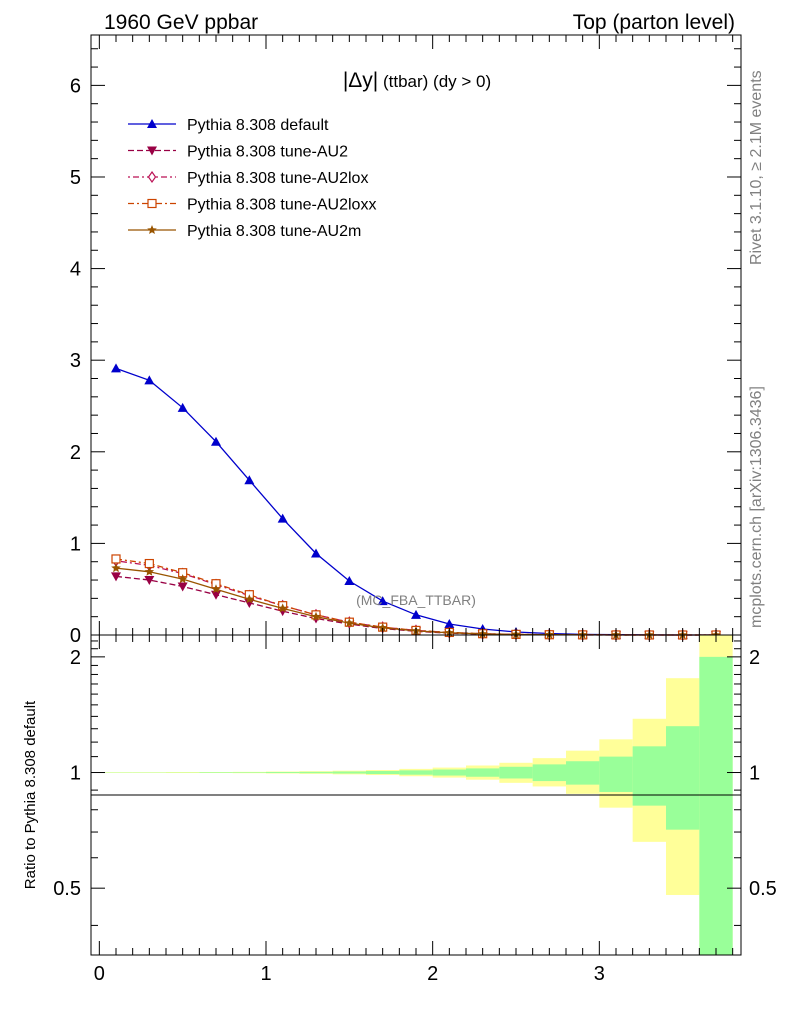 The width and height of the screenshot is (786, 1024). What do you see at coordinates (277, 178) in the screenshot?
I see `legend-label: Pythia 8.308 tune-AU2lox` at bounding box center [277, 178].